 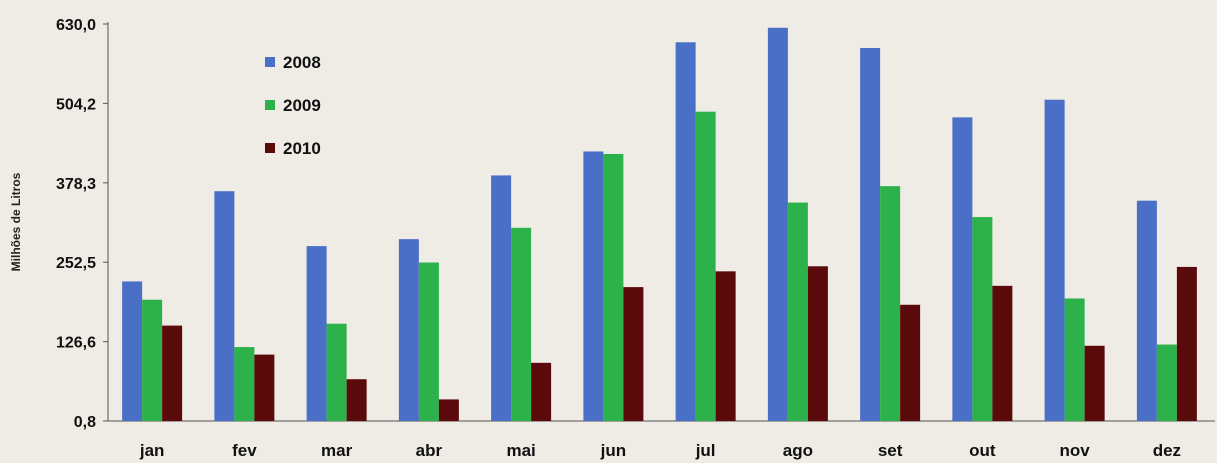 What do you see at coordinates (85, 422) in the screenshot?
I see `y-tick-label: 0,8` at bounding box center [85, 422].